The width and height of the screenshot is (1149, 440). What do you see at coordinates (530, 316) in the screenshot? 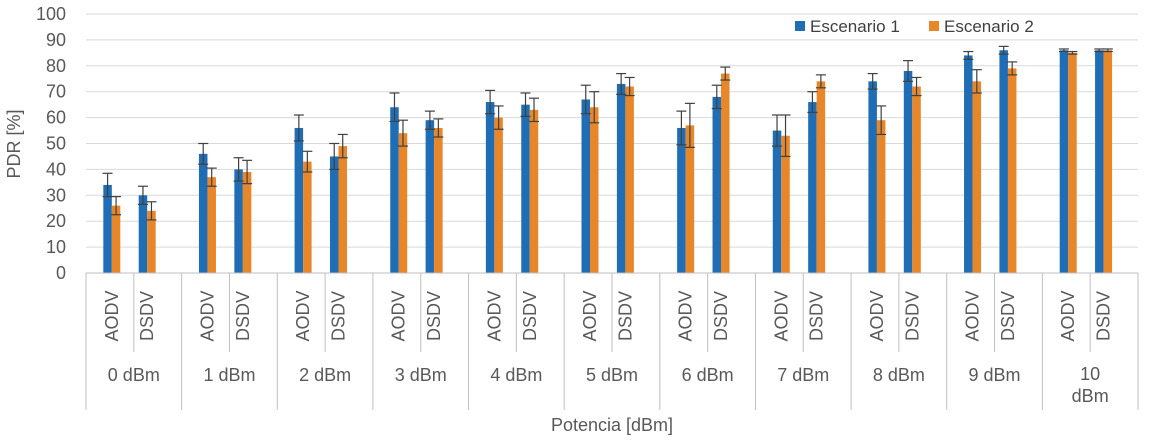
I see `category-label-4-dbm-dsdv: DSDV` at bounding box center [530, 316].